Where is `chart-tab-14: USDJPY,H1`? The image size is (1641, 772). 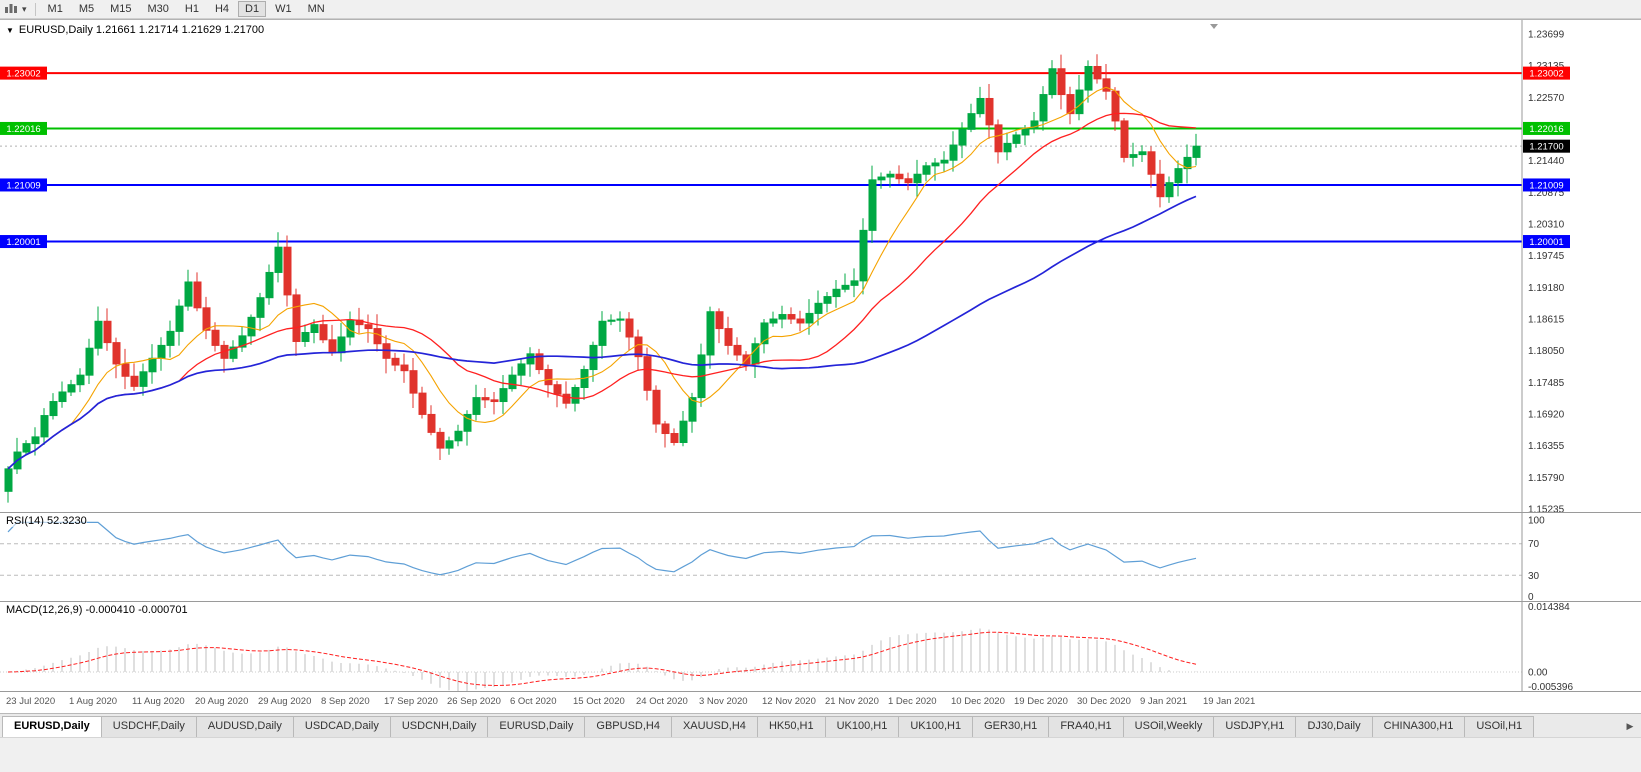 chart-tab-14: USDJPY,H1 is located at coordinates (1255, 726).